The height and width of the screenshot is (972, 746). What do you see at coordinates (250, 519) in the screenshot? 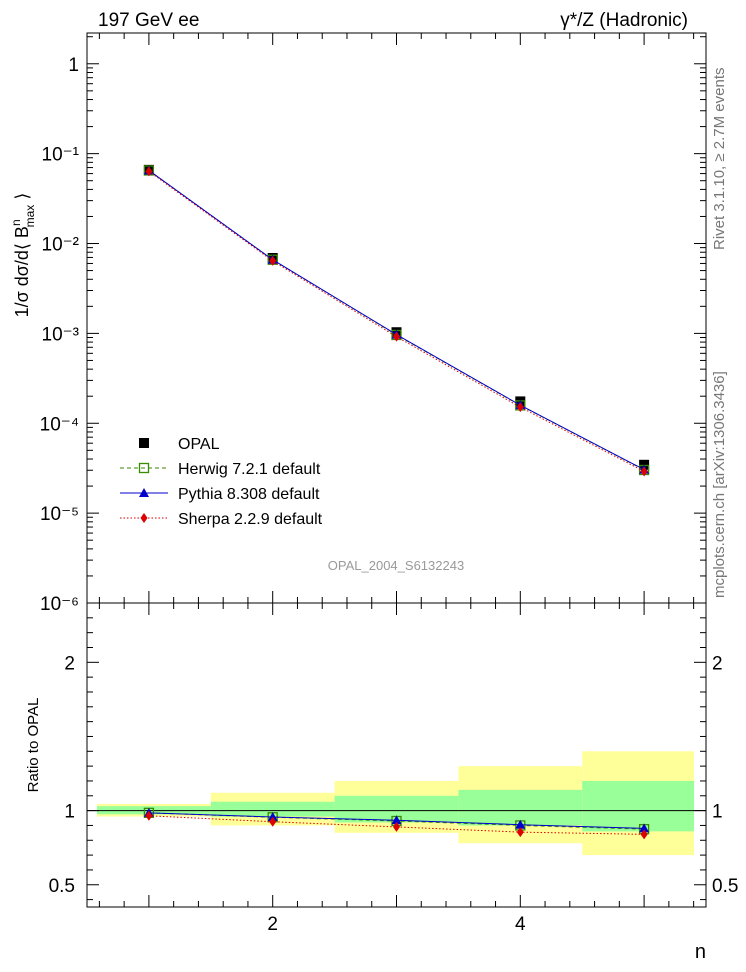
I see `legend-entry-sherpa: Sherpa 2.2.9 default` at bounding box center [250, 519].